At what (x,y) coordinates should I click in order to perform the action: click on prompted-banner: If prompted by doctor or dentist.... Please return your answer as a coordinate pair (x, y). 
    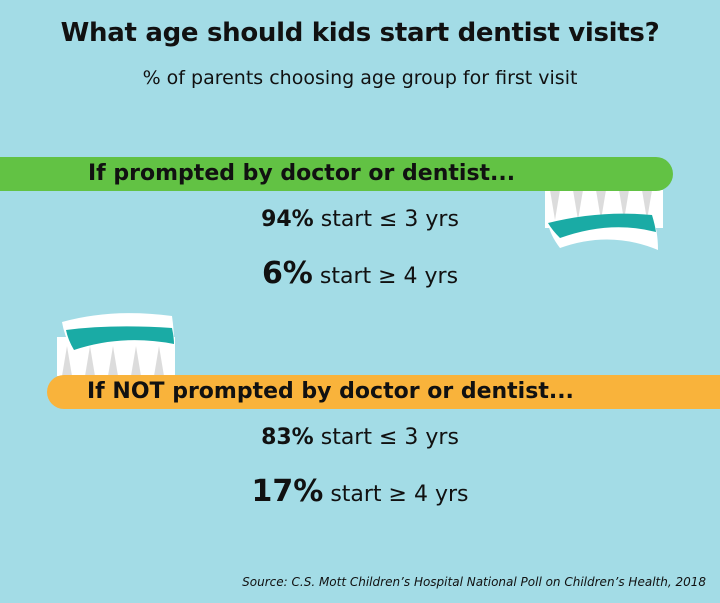
    Looking at the image, I should click on (336, 174).